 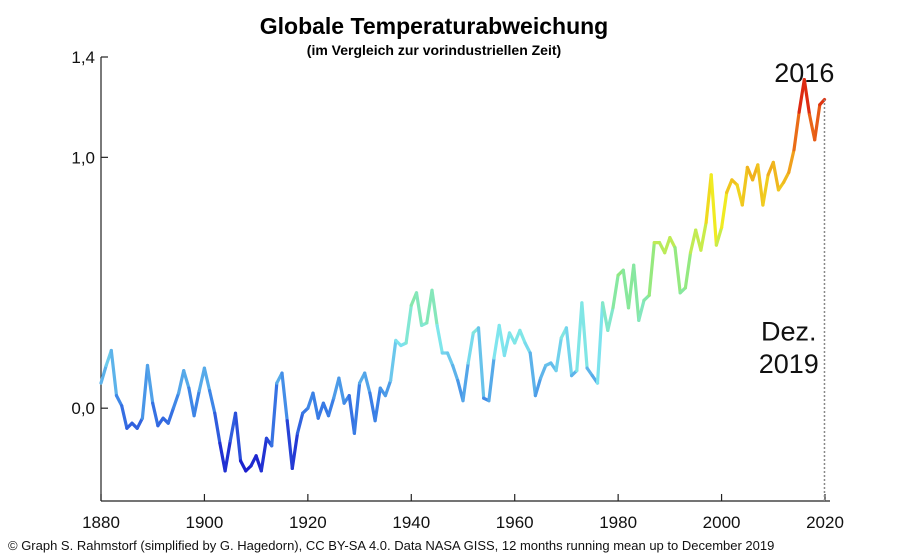 What do you see at coordinates (89, 233) in the screenshot?
I see `y-axis-ticks: 0,0 1,0 1,4` at bounding box center [89, 233].